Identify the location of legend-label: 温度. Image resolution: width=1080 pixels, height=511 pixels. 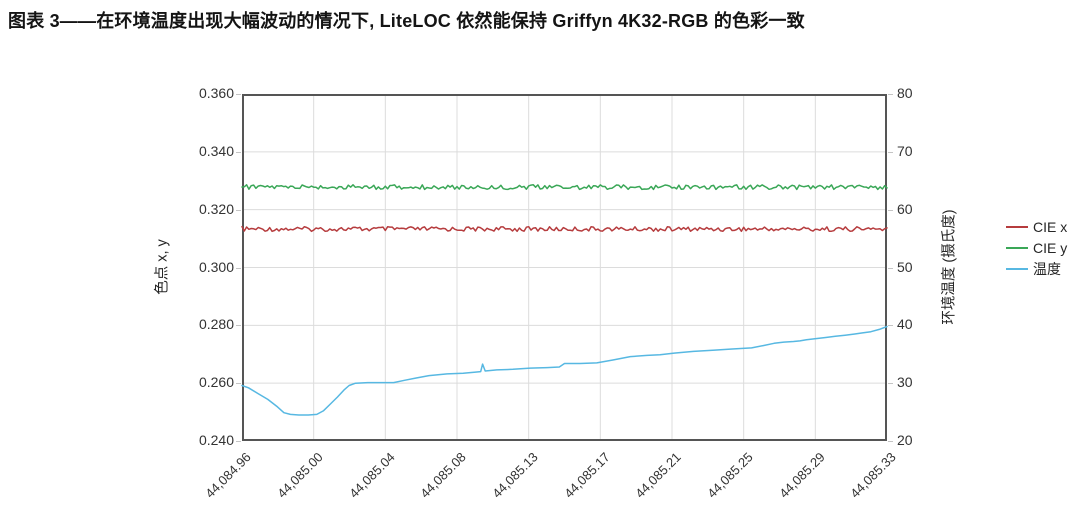
(1047, 269).